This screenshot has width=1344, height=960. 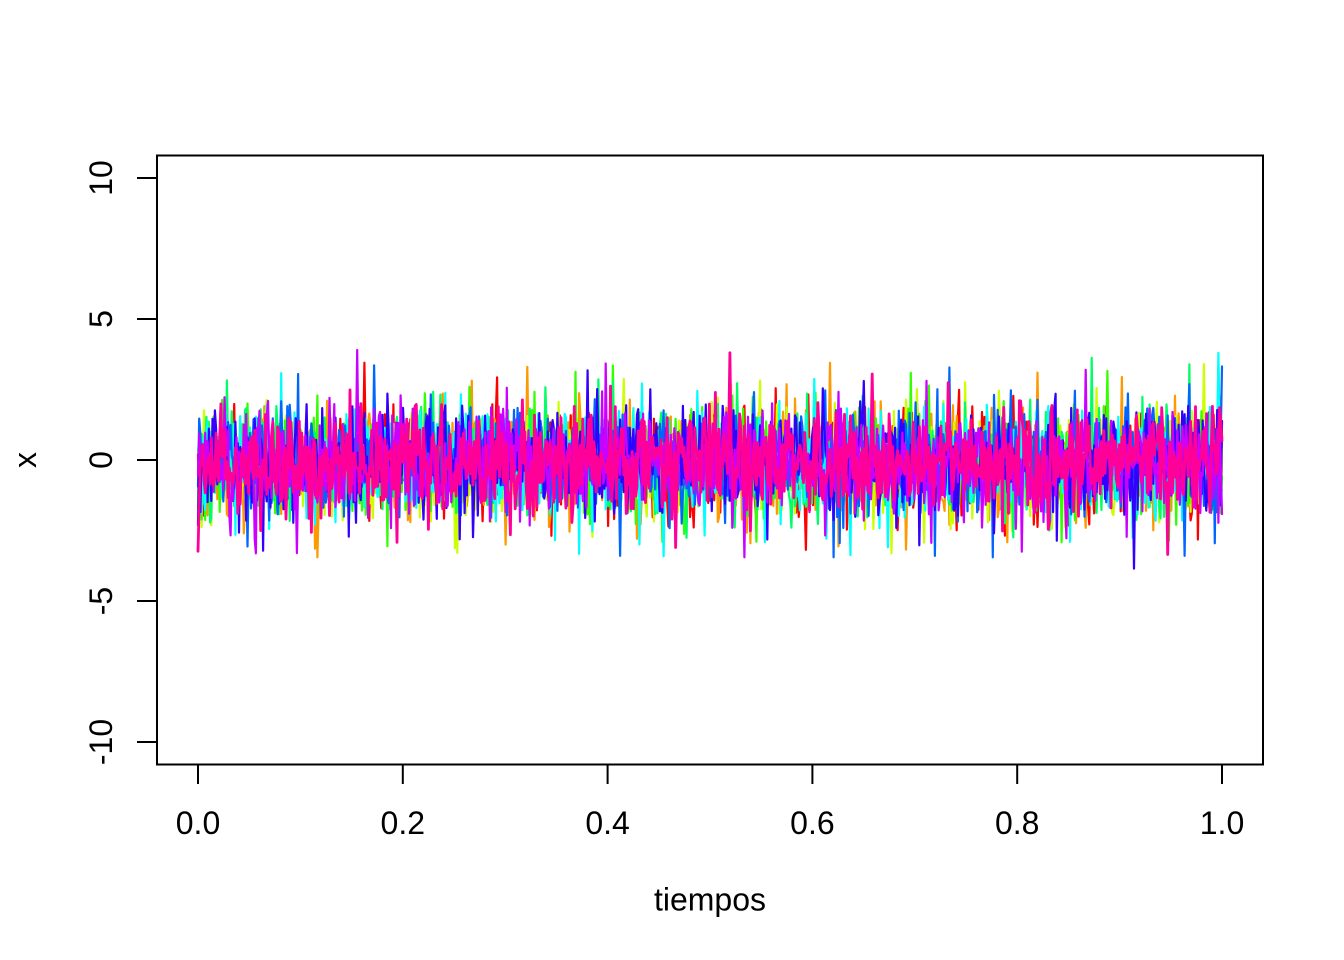 I want to click on svg-text: x, so click(x=25, y=460).